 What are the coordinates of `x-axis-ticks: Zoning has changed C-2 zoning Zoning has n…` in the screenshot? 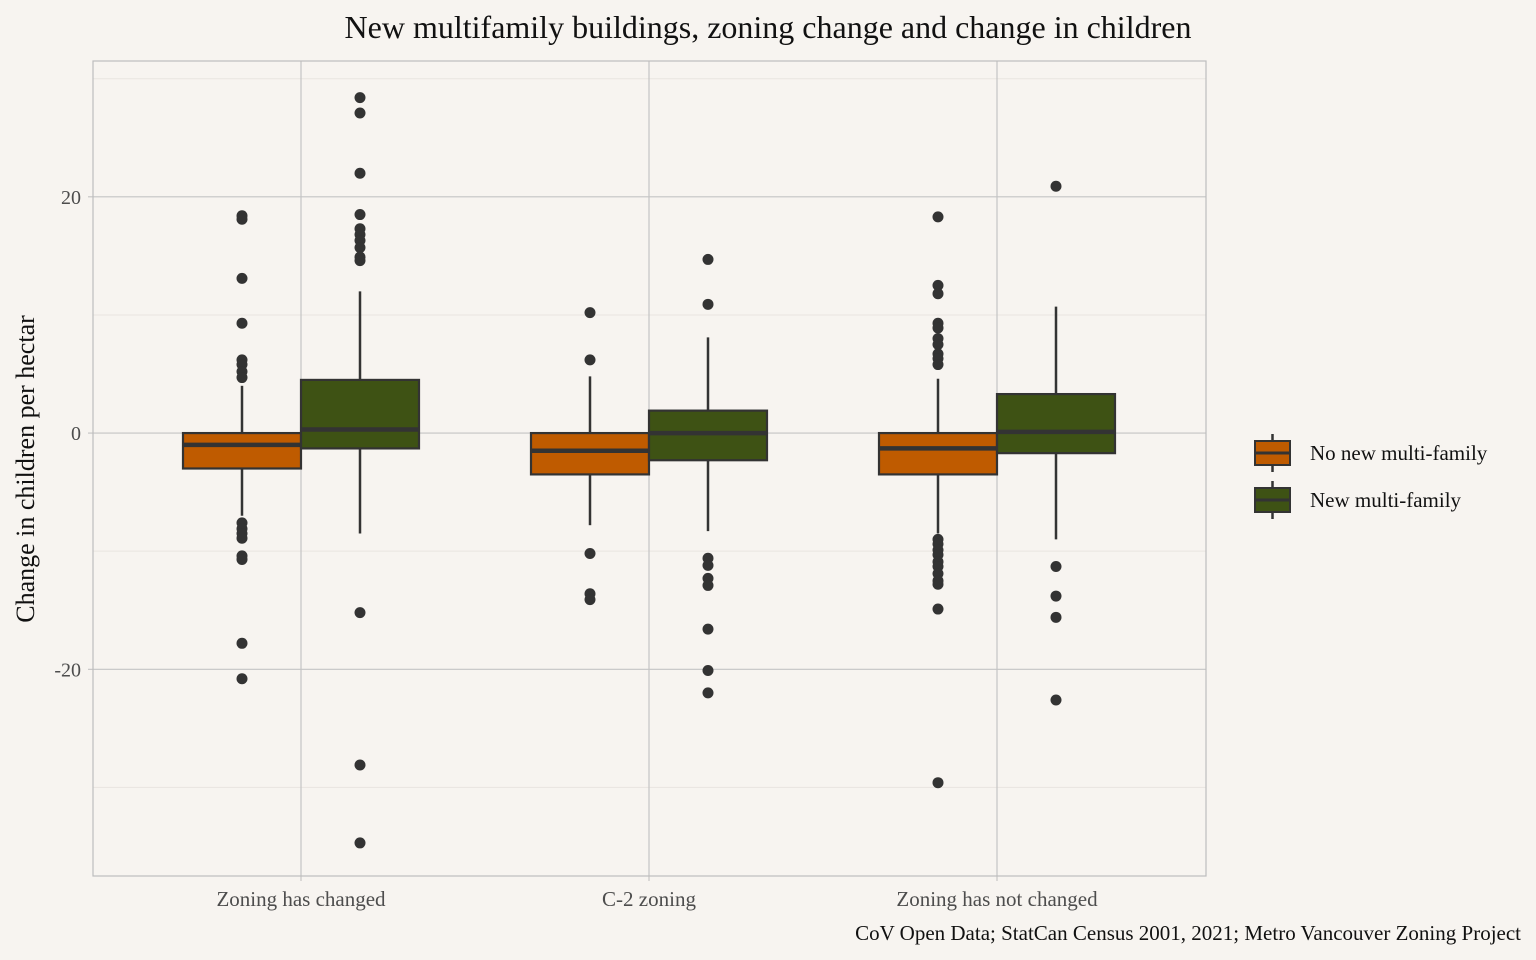 It's located at (657, 893).